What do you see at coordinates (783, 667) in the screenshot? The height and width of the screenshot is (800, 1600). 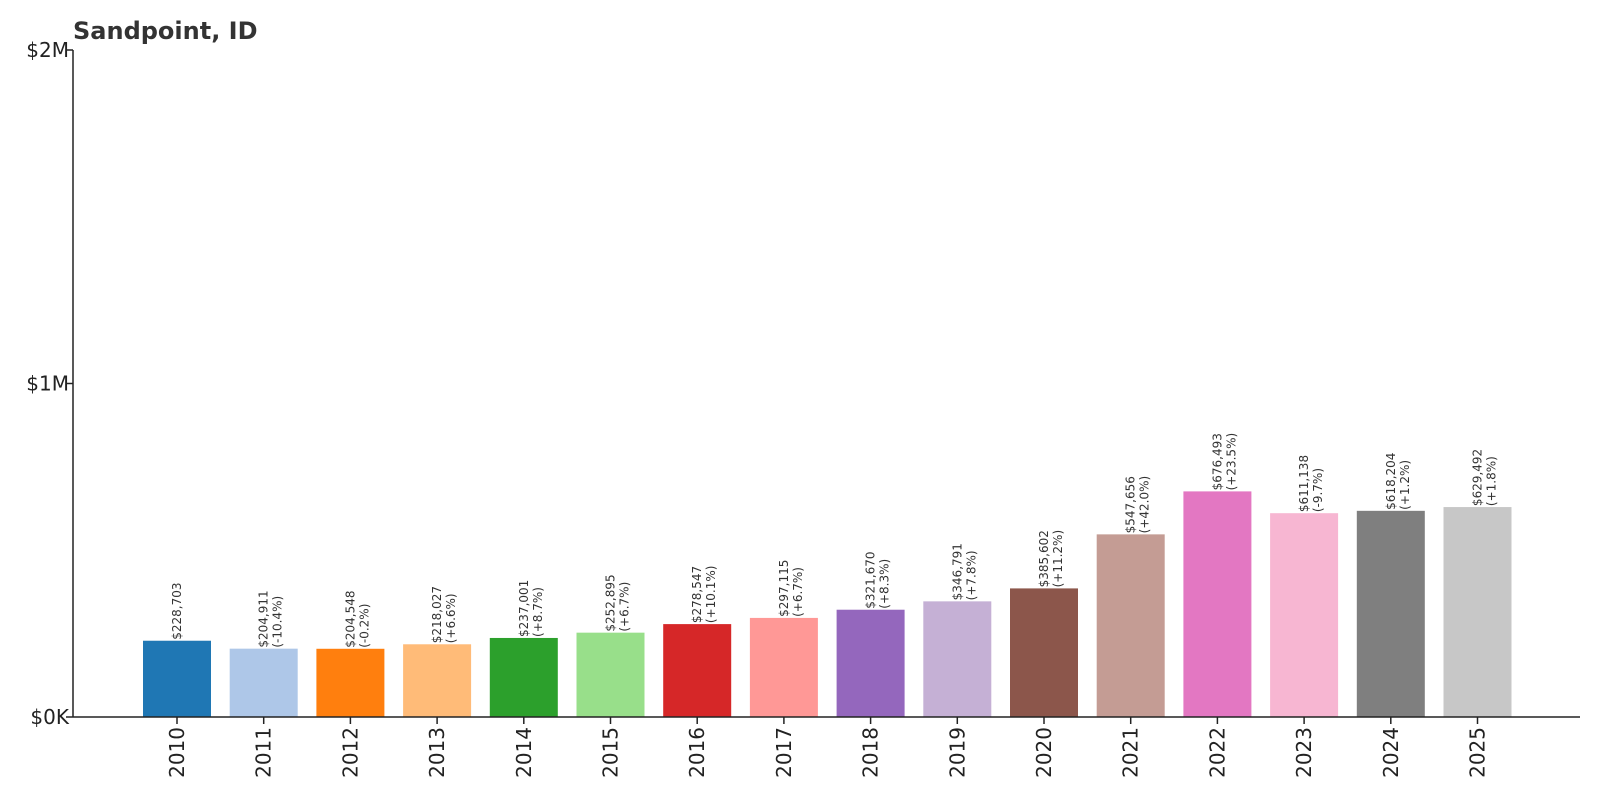 I see `bar-2017` at bounding box center [783, 667].